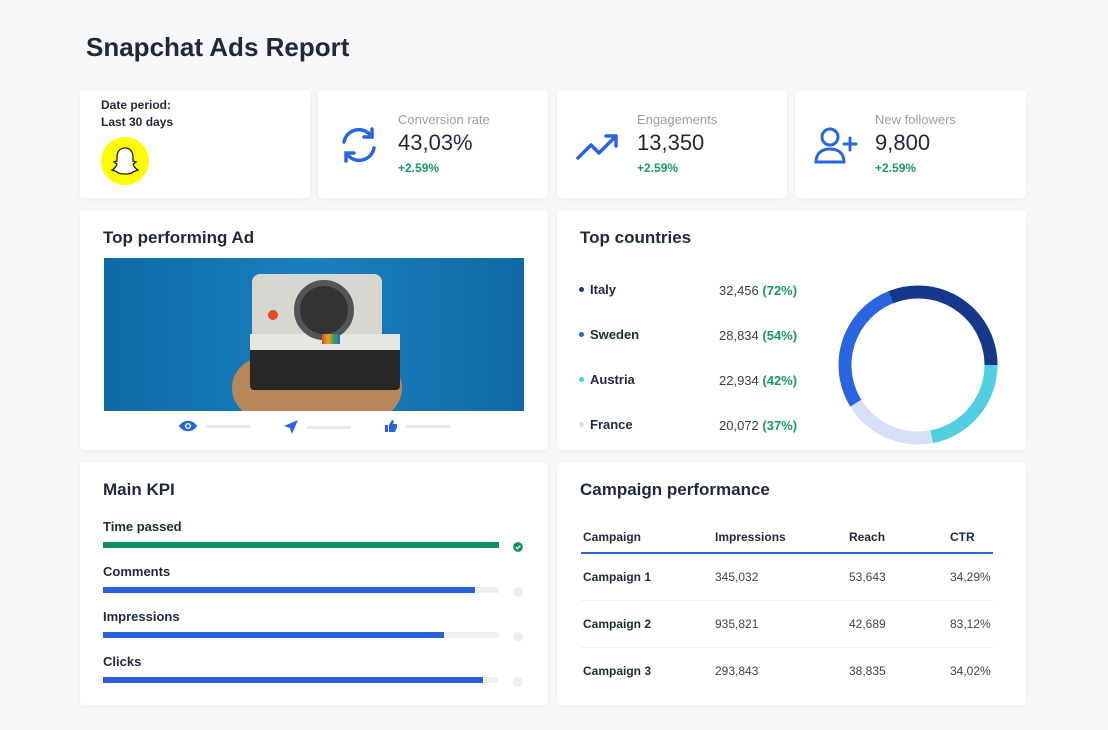 This screenshot has height=730, width=1108. I want to click on kpi-label: Clicks, so click(122, 661).